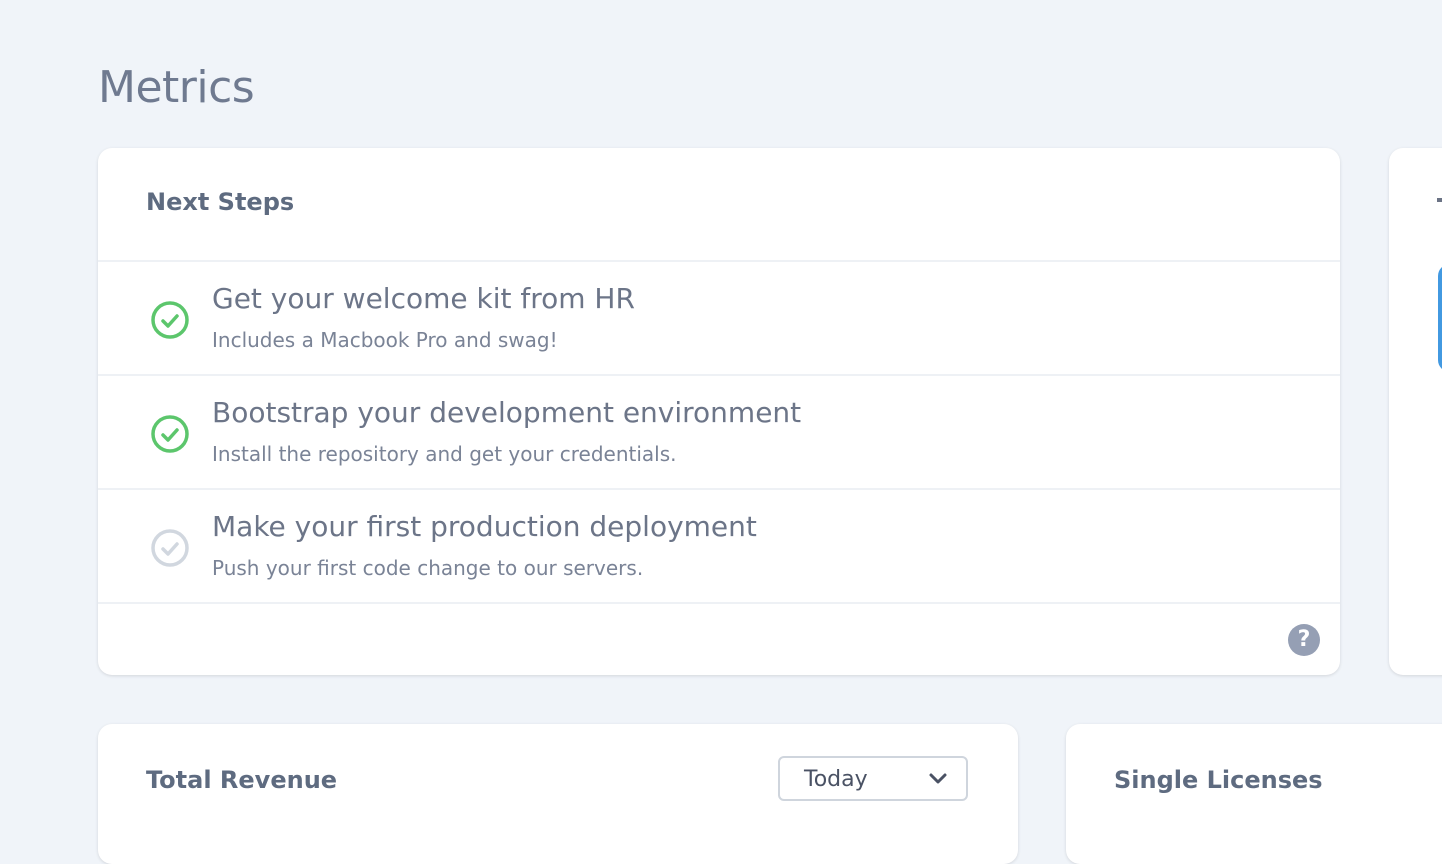 Image resolution: width=1442 pixels, height=864 pixels. What do you see at coordinates (1218, 780) in the screenshot?
I see `single-licenses-title: Single Licenses` at bounding box center [1218, 780].